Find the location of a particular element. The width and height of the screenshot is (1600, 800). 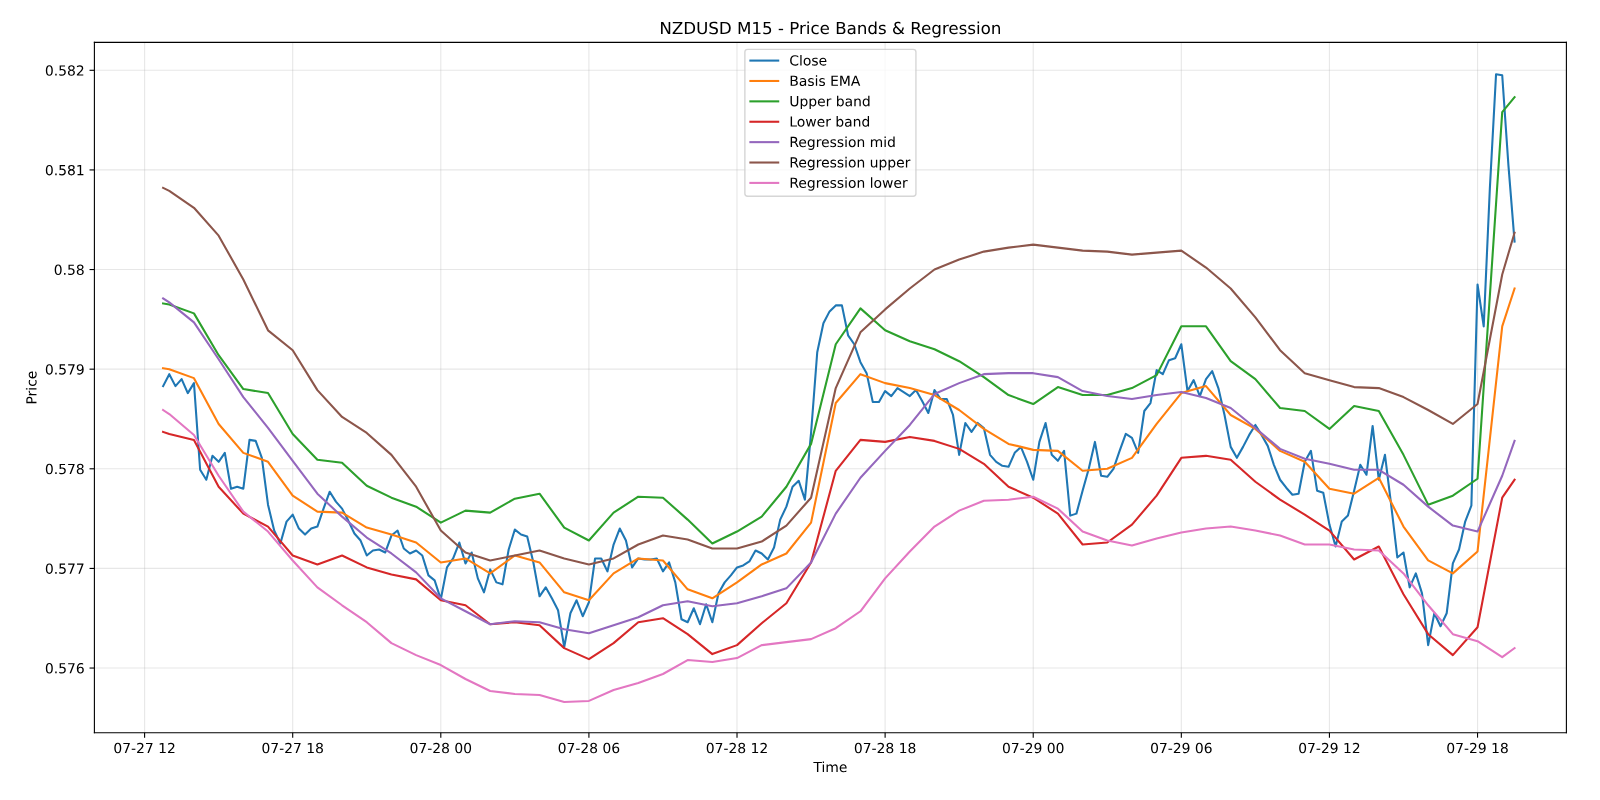

x-tick-label: 07-27 12 is located at coordinates (144, 748).